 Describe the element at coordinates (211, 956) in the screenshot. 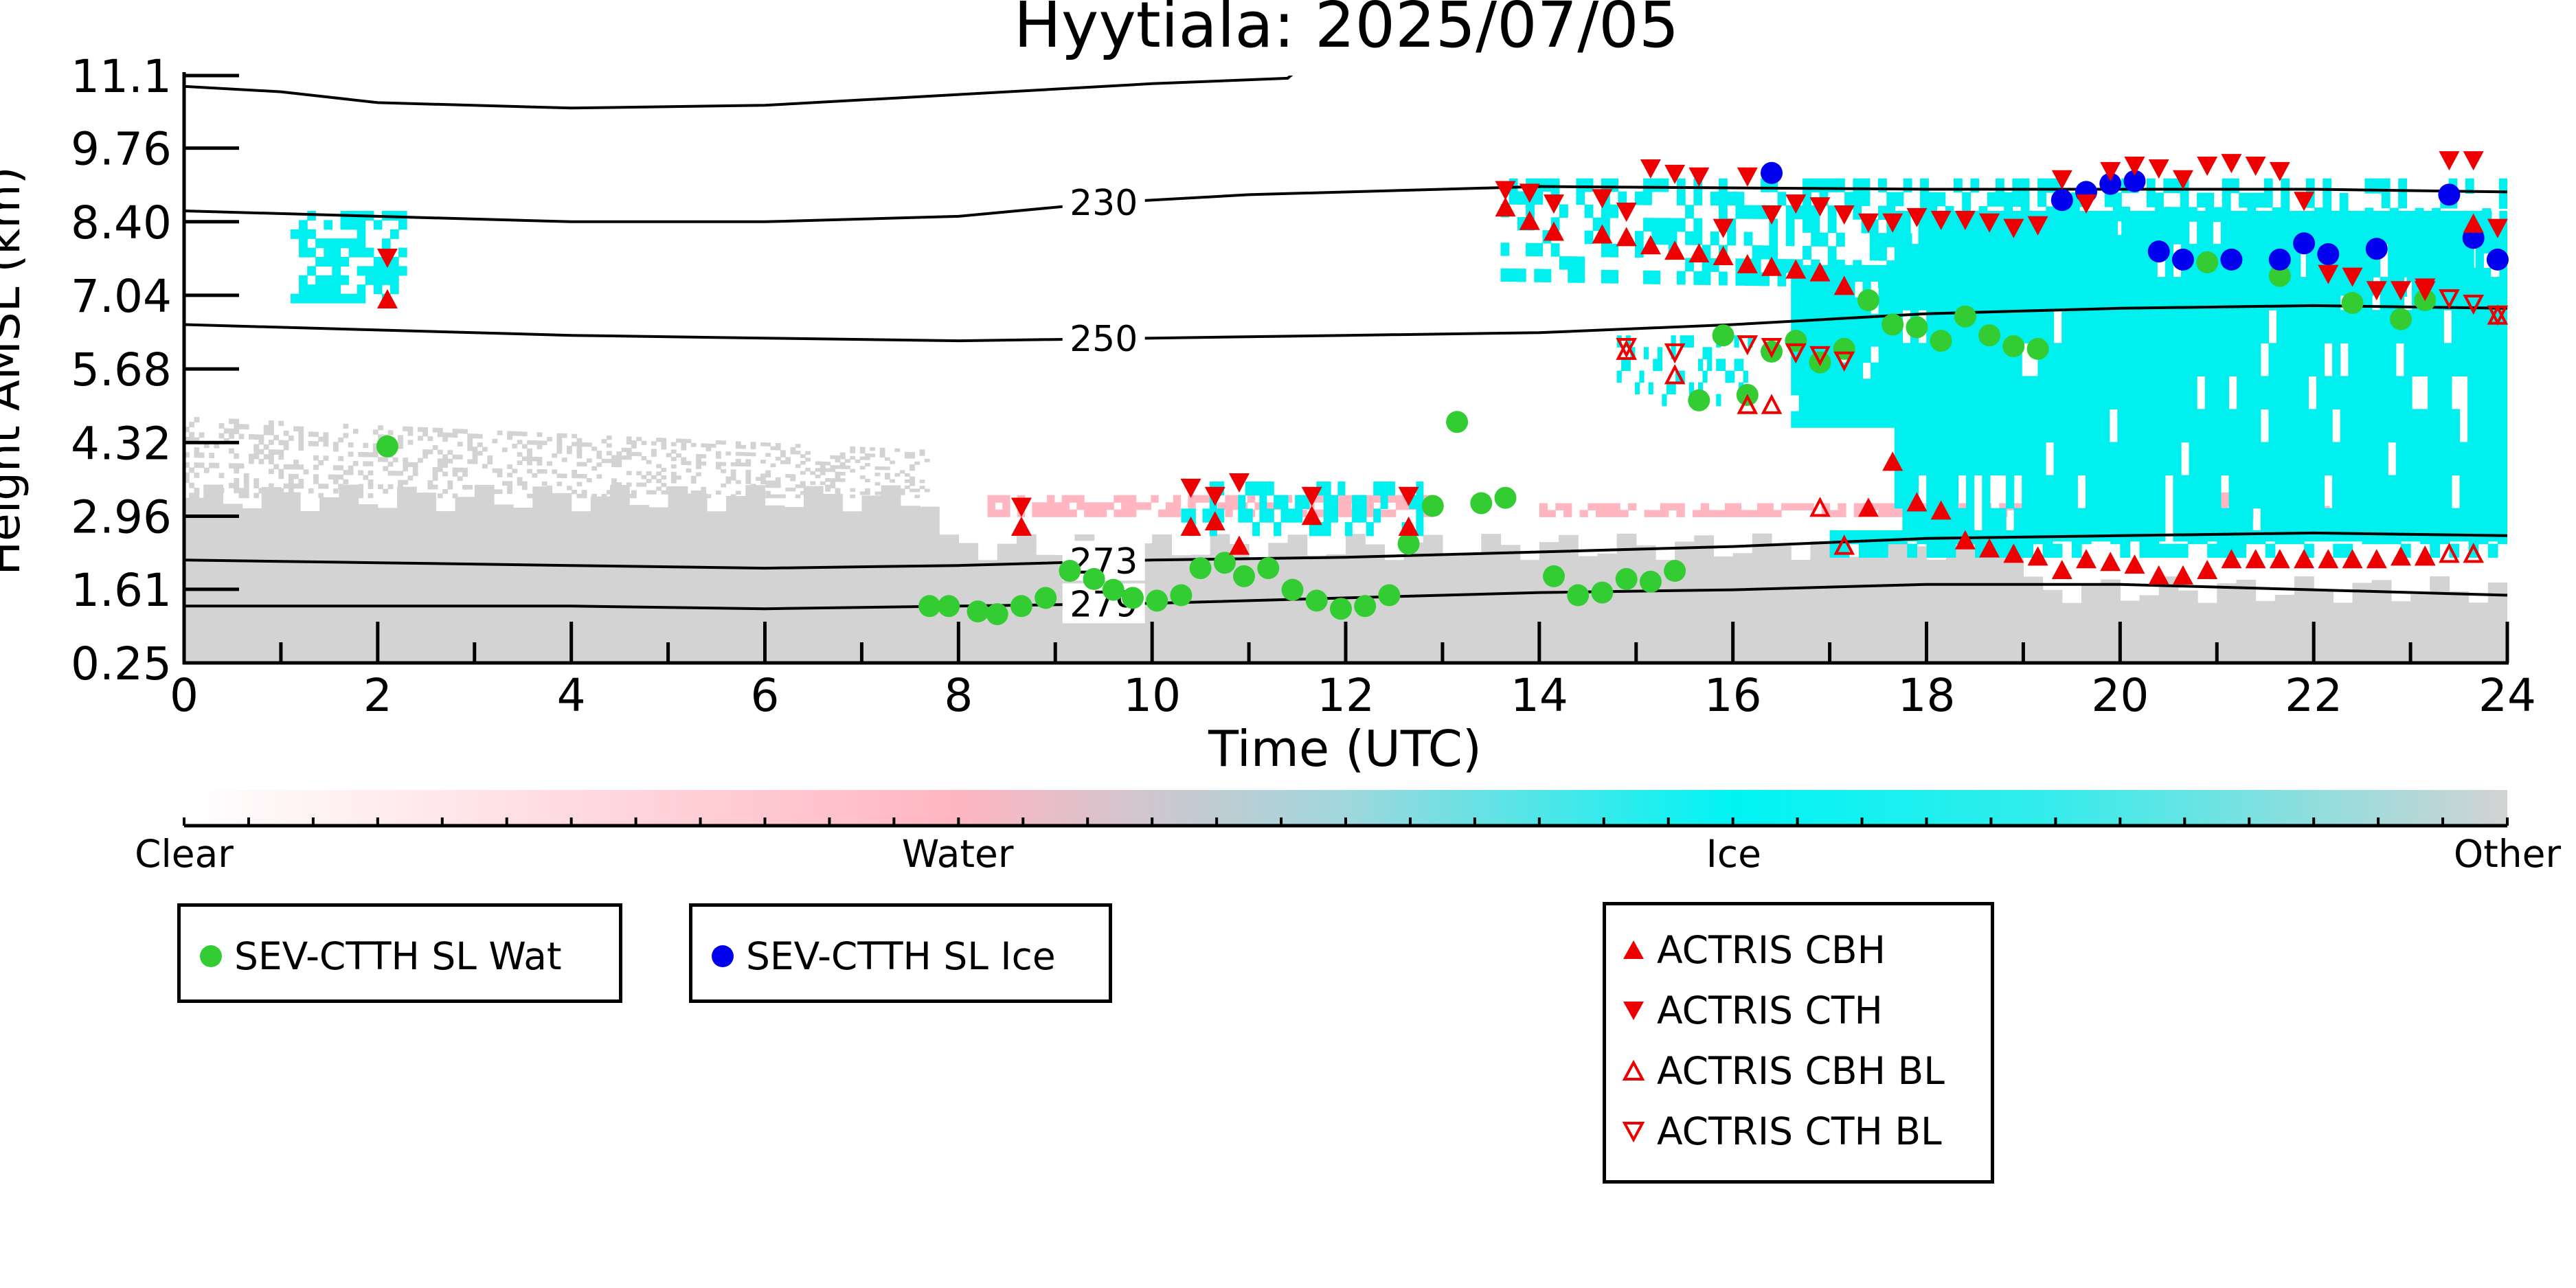

I see `green-circle-marker-icon` at that location.